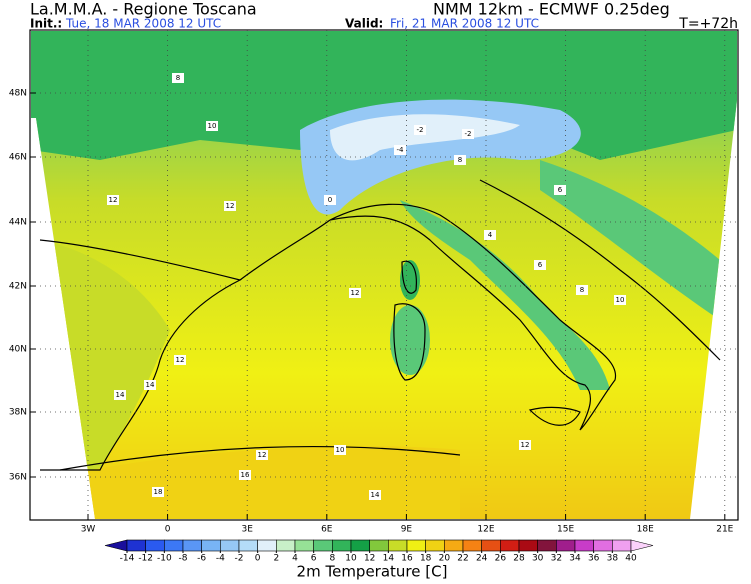  I want to click on lon-label: 6E, so click(327, 530).